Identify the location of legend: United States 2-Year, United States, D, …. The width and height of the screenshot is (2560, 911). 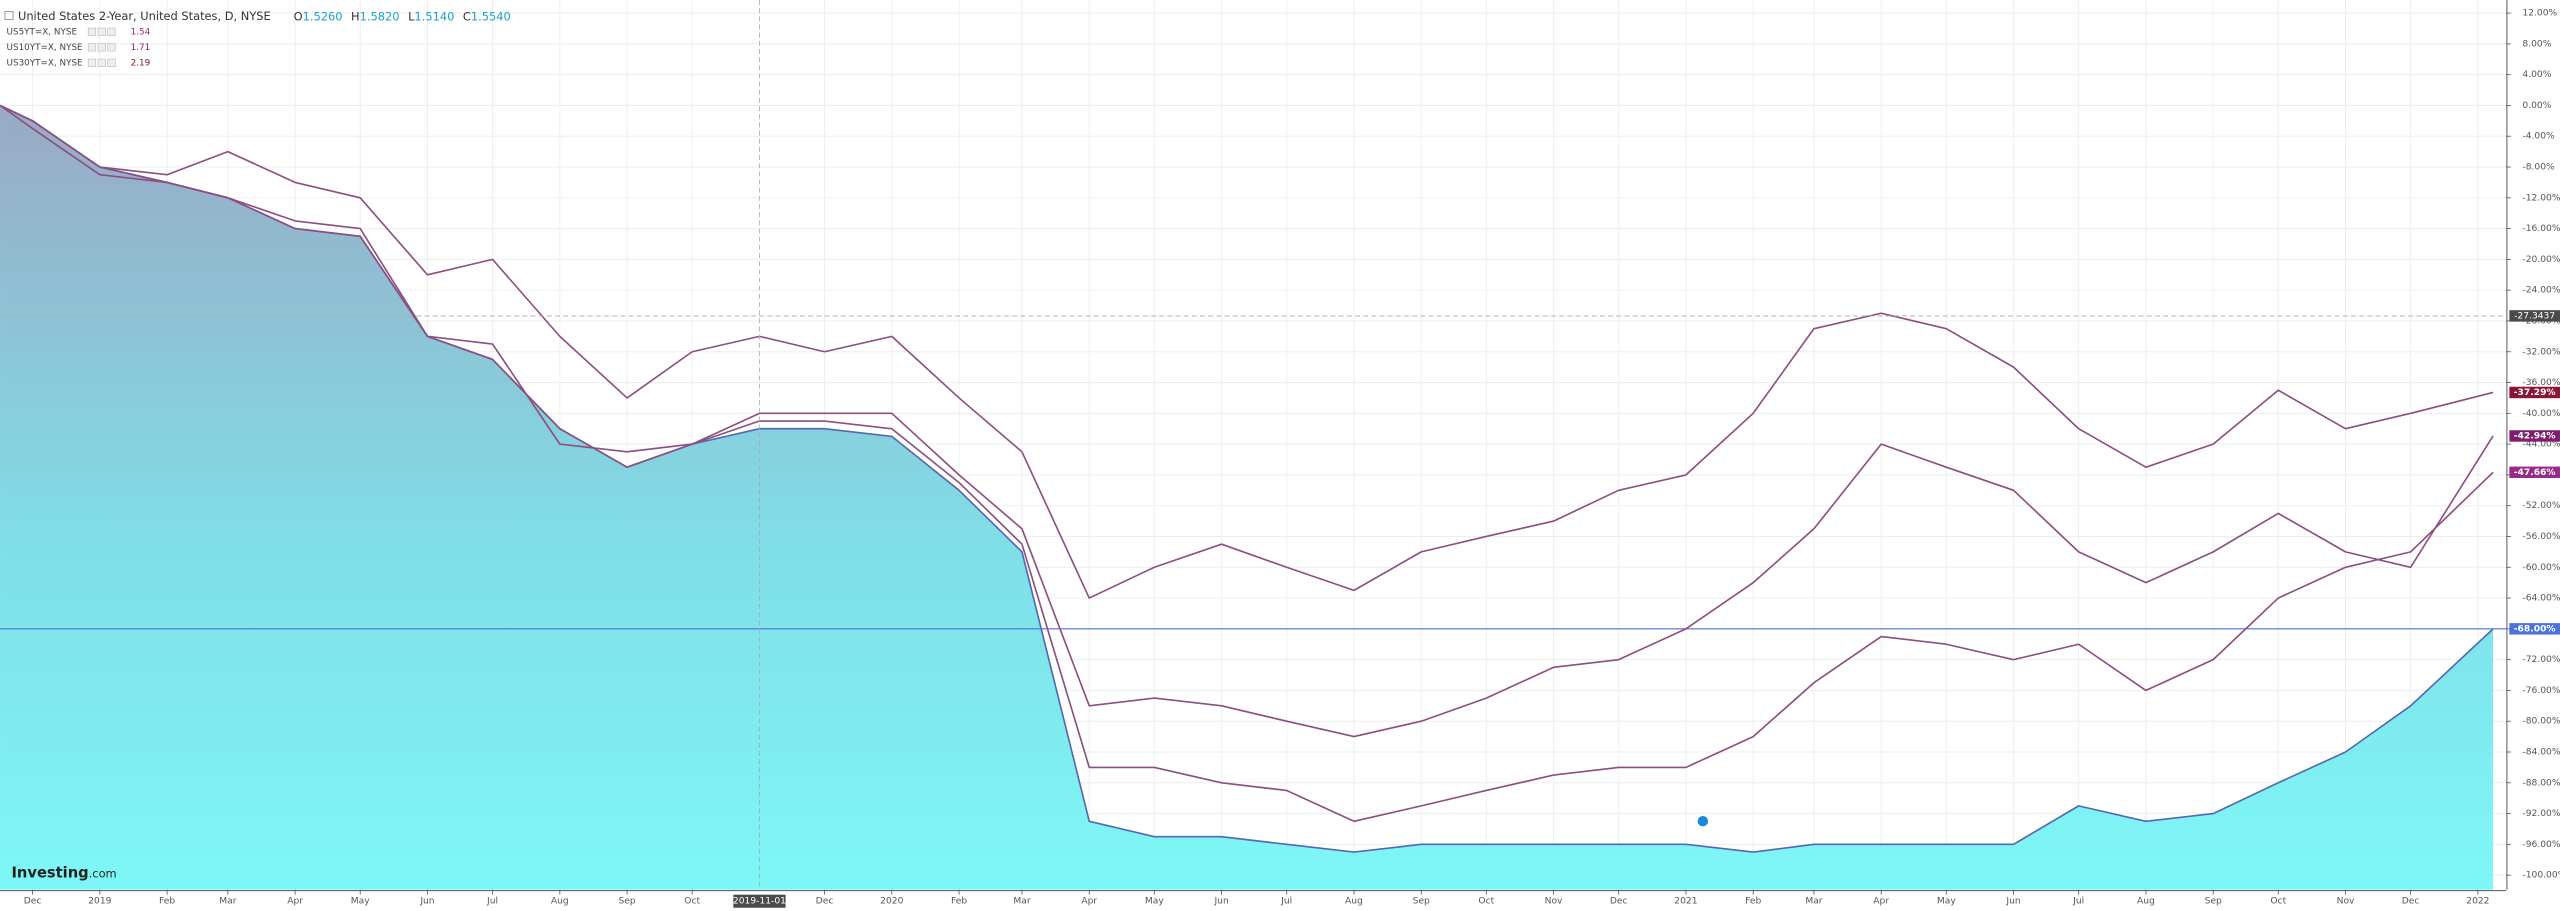
(257, 38).